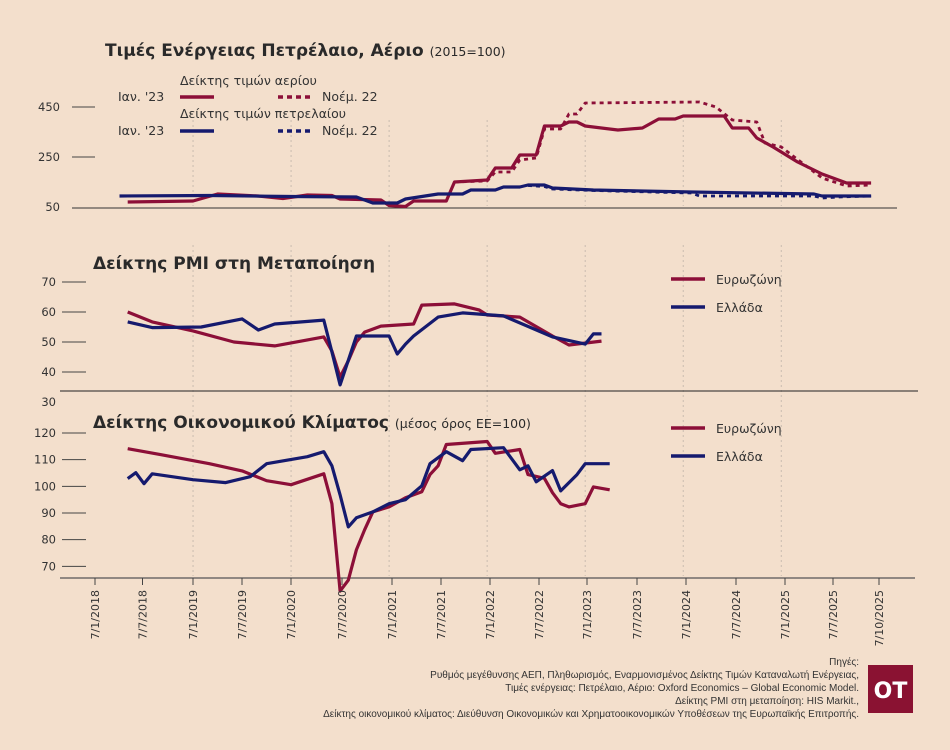  I want to click on logo-text: OT, so click(891, 691).